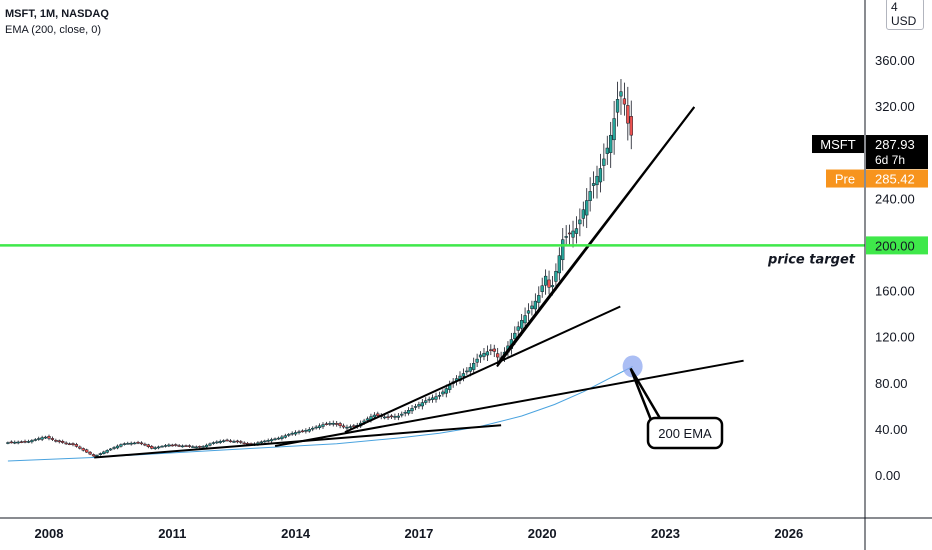 The image size is (932, 550). What do you see at coordinates (320, 414) in the screenshot?
I see `ema-line` at bounding box center [320, 414].